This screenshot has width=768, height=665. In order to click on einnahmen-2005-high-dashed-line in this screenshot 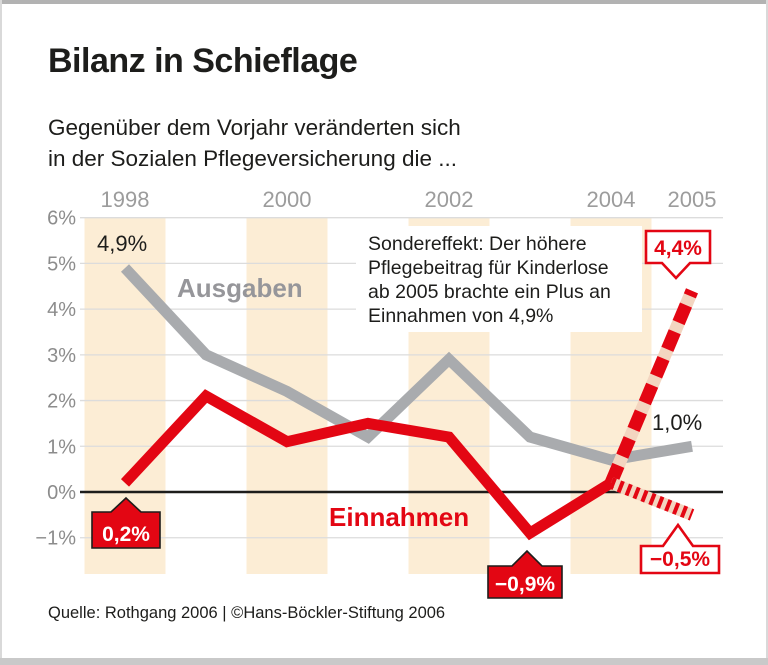, I will do `click(651, 387)`.